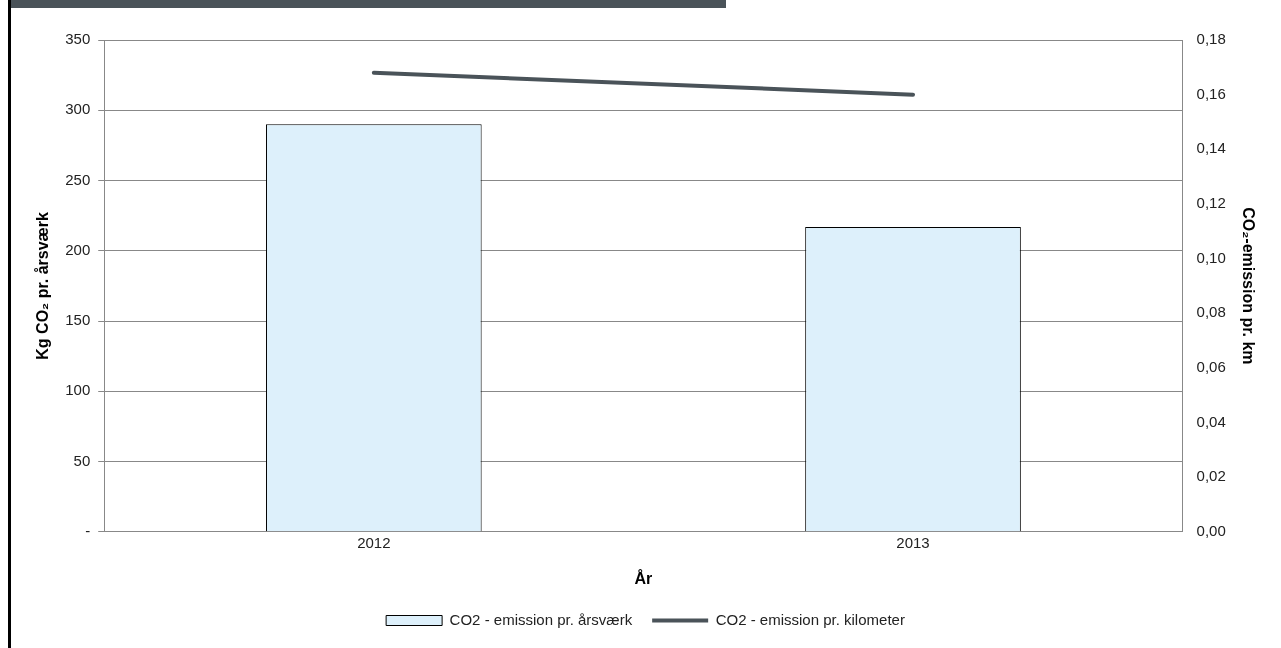  I want to click on y2-tick-label: 0,14, so click(1211, 148).